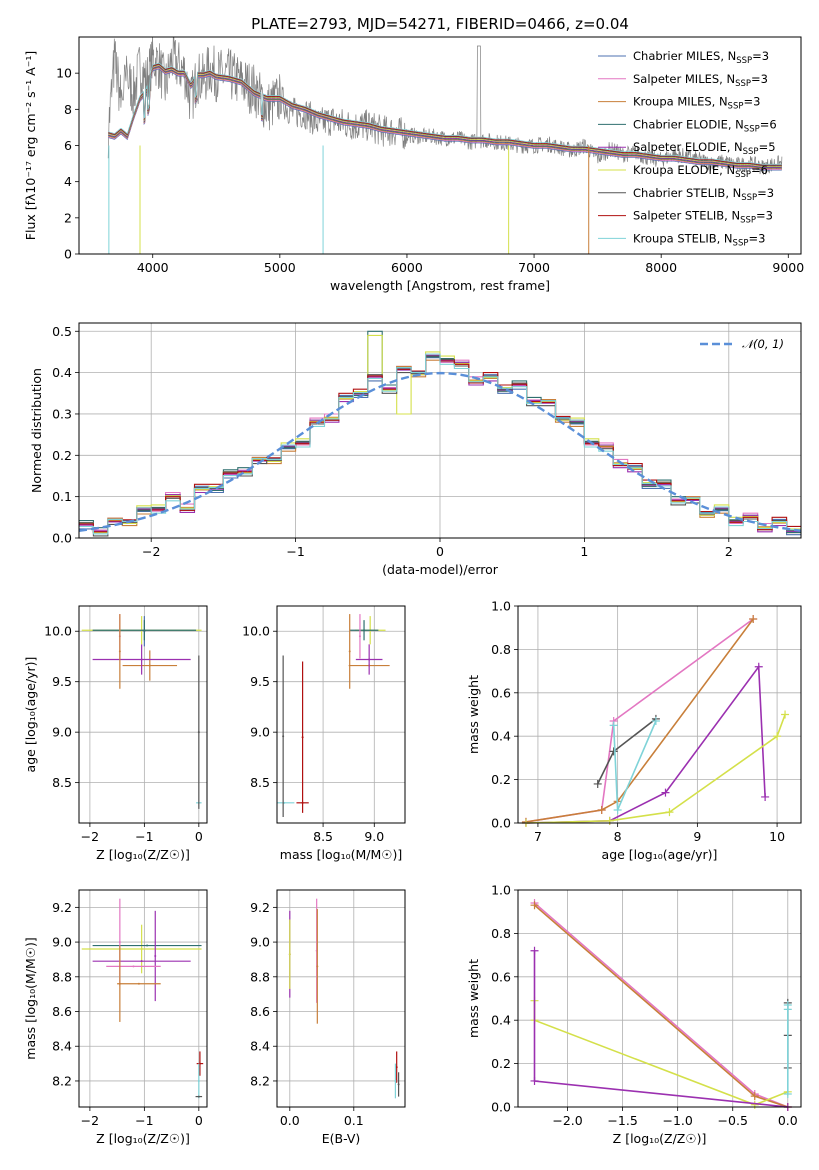  I want to click on y-tick-label: 0.0, so click(501, 1107).